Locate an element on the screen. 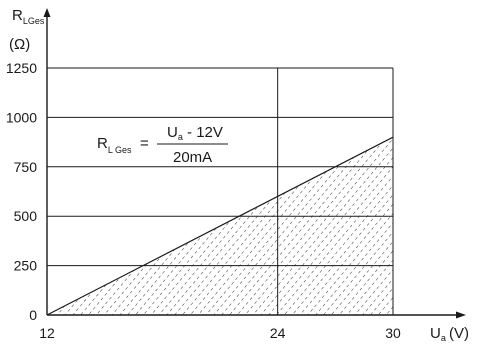  x-tick-label: 30 is located at coordinates (393, 333).